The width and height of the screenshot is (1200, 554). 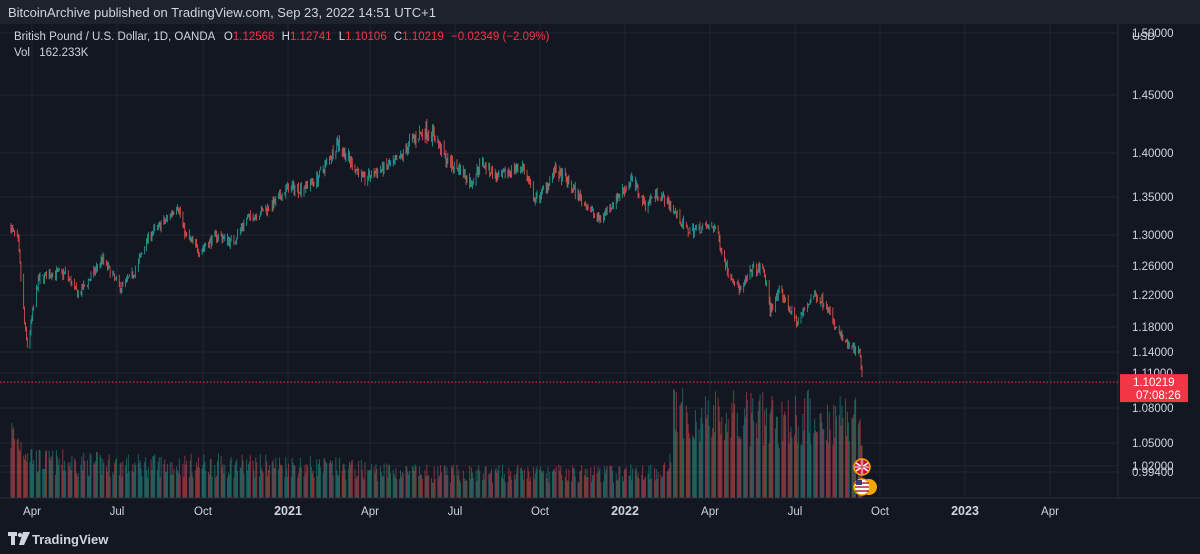 What do you see at coordinates (203, 512) in the screenshot?
I see `time-tick-label: Oct` at bounding box center [203, 512].